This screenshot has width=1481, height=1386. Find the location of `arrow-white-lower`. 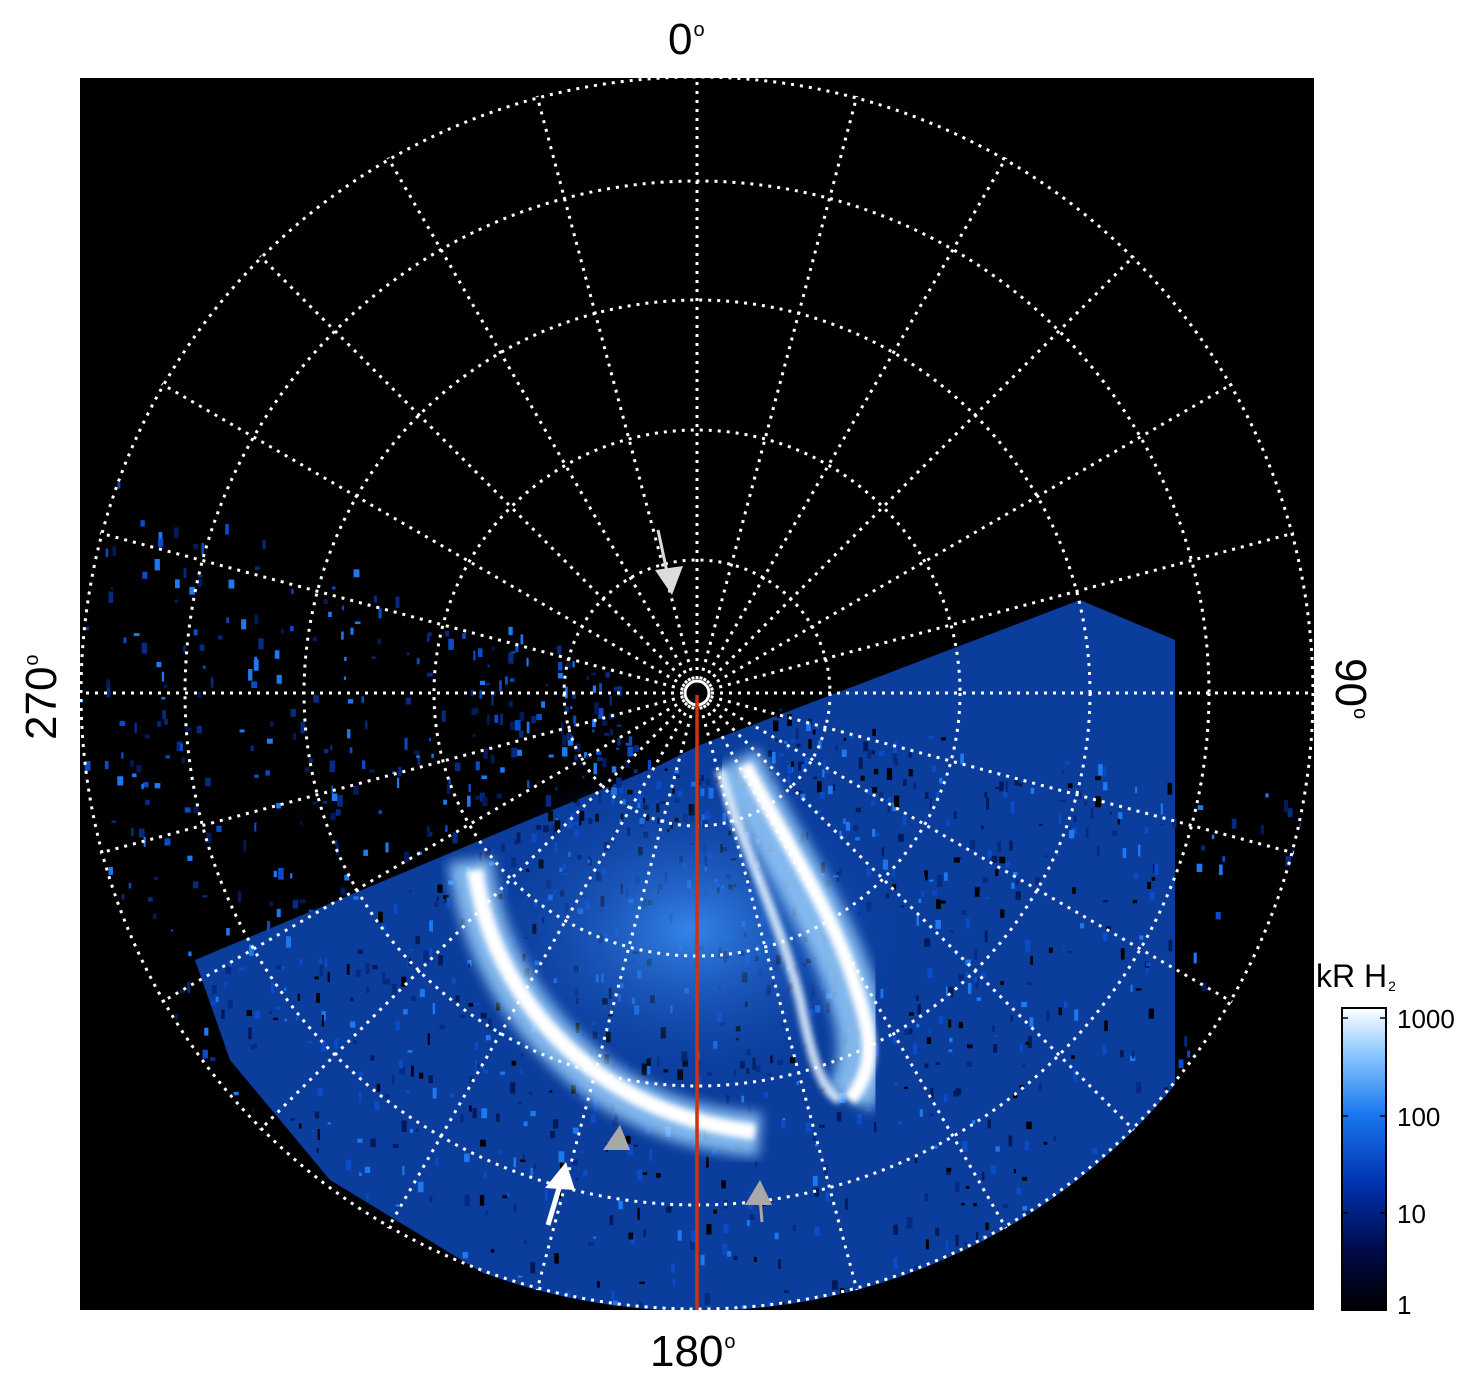

arrow-white-lower is located at coordinates (560, 1194).